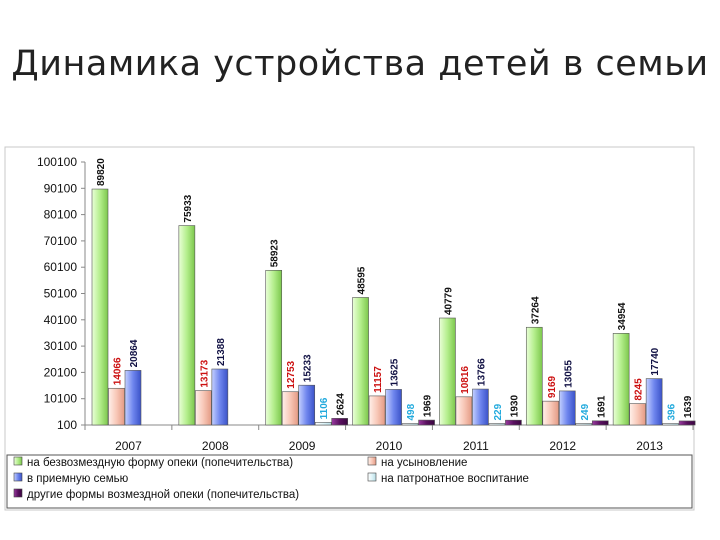 This screenshot has width=720, height=540. Describe the element at coordinates (649, 446) in the screenshot. I see `x-tick-label: 2013` at that location.